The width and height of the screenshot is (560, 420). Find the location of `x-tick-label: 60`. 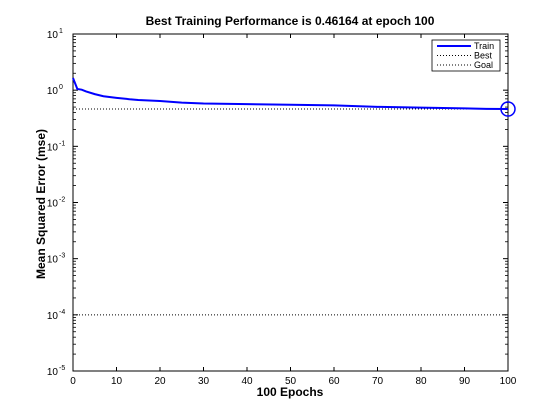

x-tick-label: 60 is located at coordinates (334, 381).